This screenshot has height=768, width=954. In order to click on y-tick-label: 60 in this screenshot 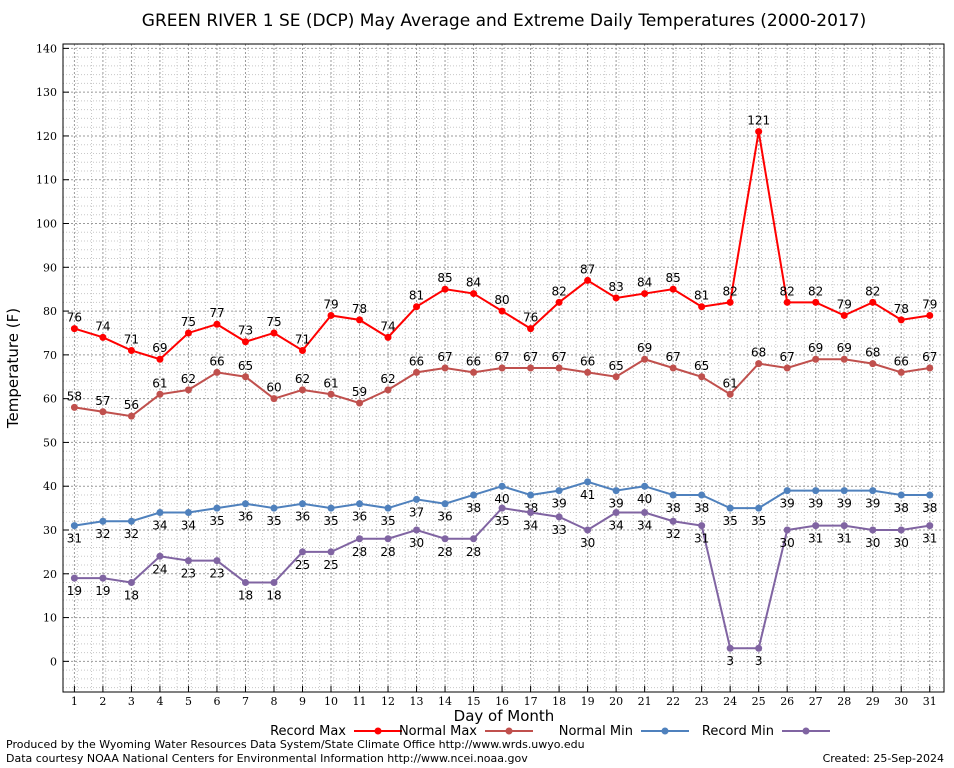, I will do `click(50, 399)`.